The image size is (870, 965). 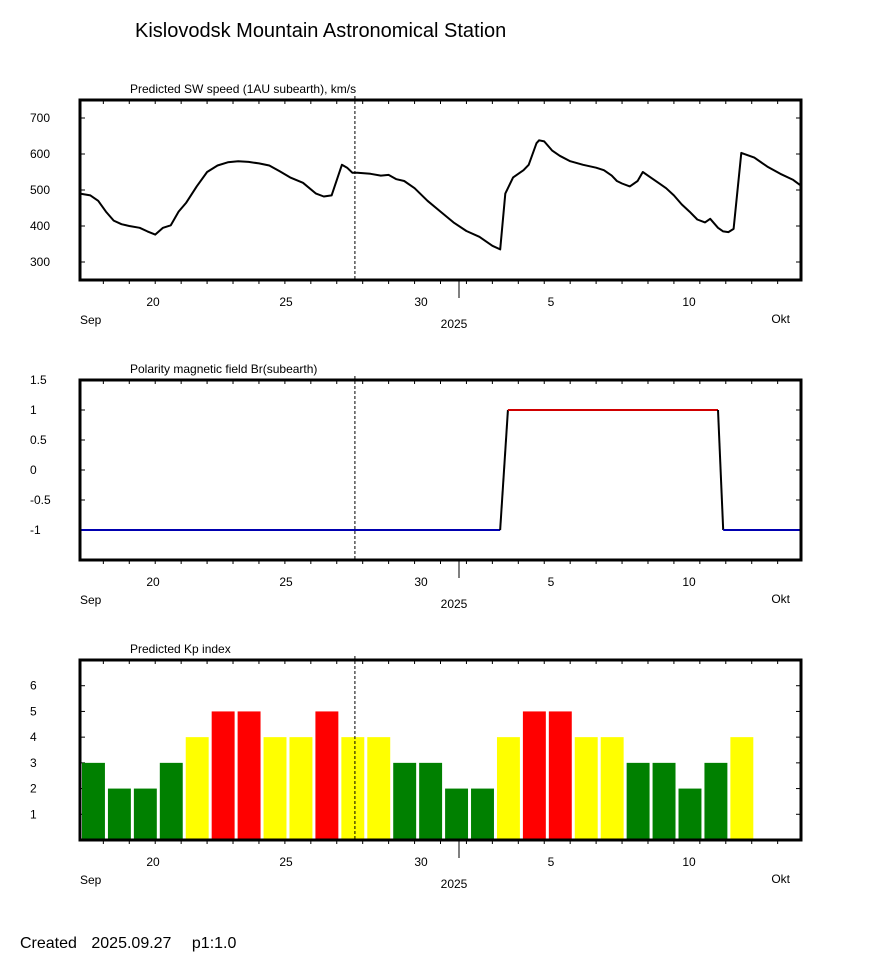 I want to click on y-tick-label: 400, so click(x=40, y=226).